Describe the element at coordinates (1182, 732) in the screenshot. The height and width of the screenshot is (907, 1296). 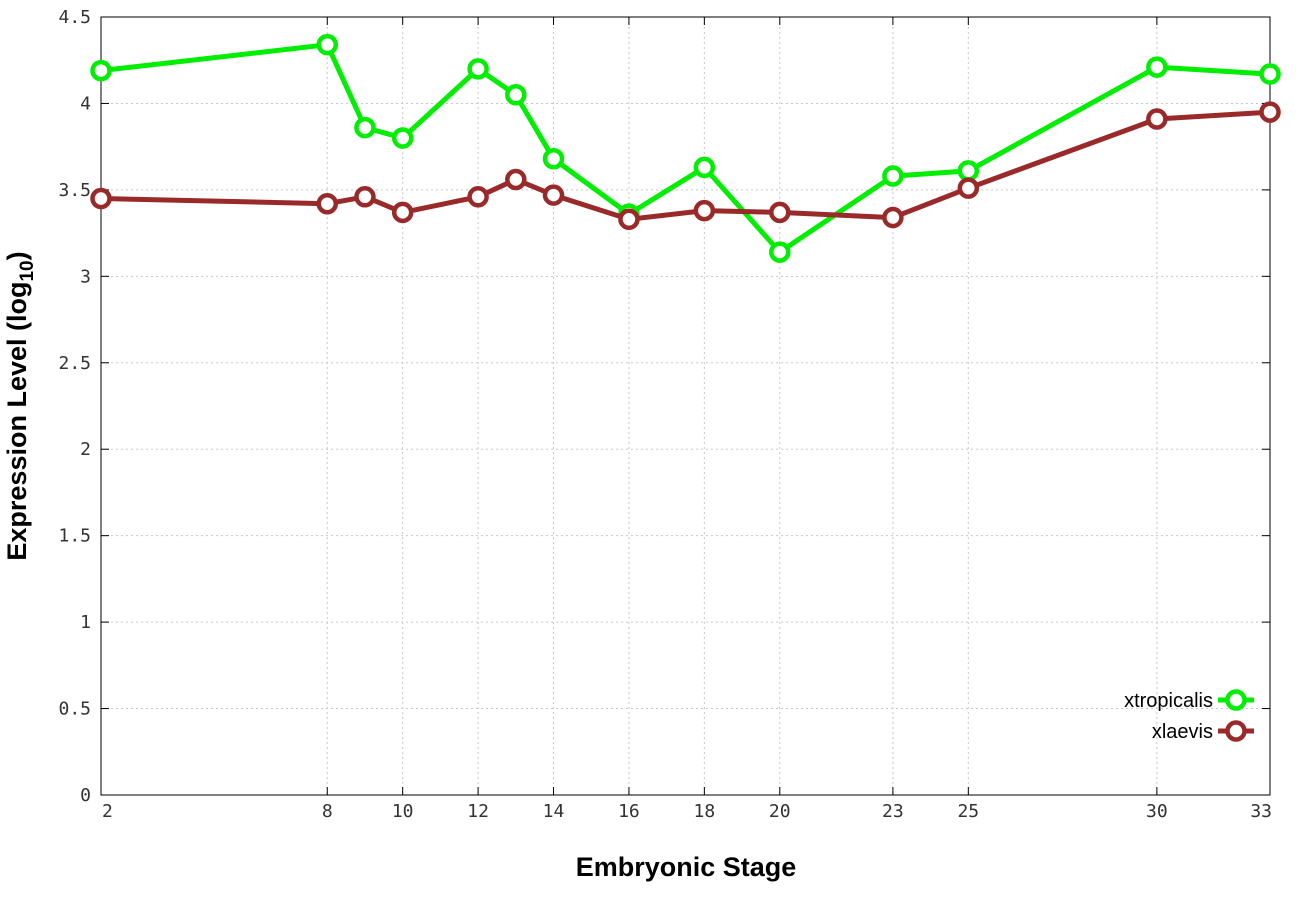
I see `legend-label-xlaevis: xlaevis` at that location.